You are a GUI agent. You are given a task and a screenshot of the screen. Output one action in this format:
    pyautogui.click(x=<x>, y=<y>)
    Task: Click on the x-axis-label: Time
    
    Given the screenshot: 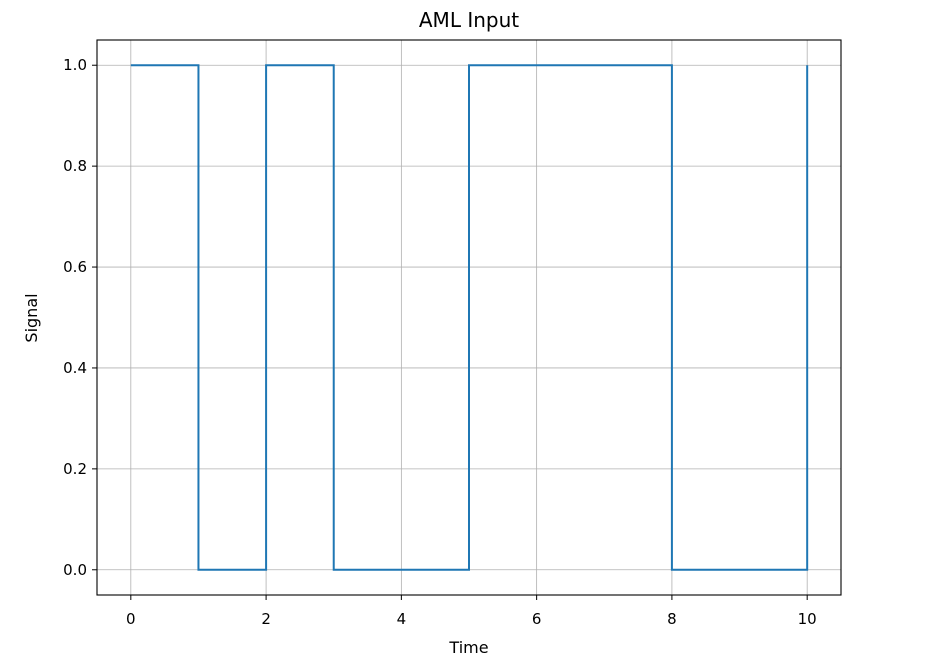 What is the action you would take?
    pyautogui.click(x=468, y=647)
    